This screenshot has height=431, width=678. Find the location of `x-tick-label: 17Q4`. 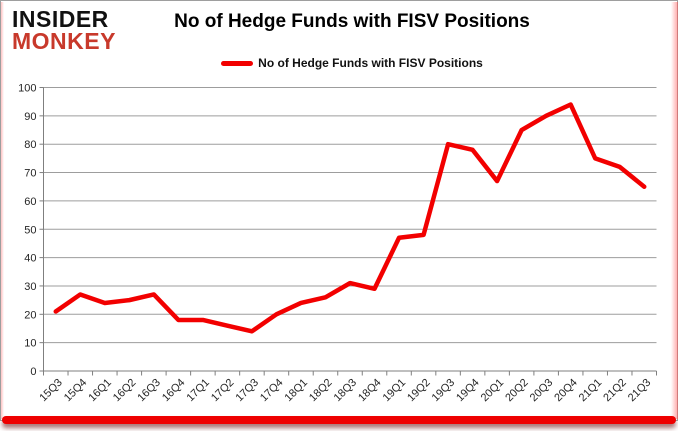

x-tick-label: 17Q4 is located at coordinates (272, 391).